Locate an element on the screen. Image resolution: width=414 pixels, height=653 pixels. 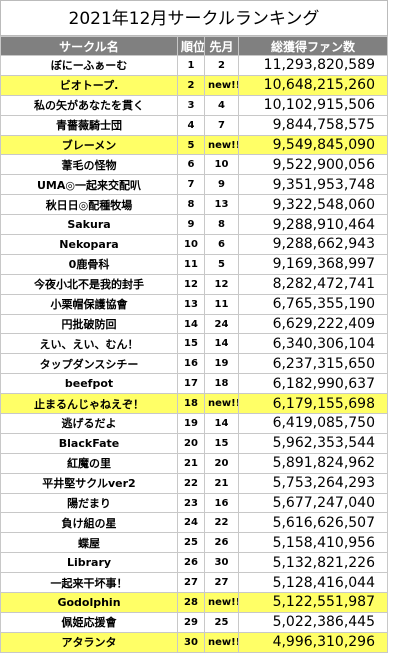
rank: 18 is located at coordinates (191, 404).